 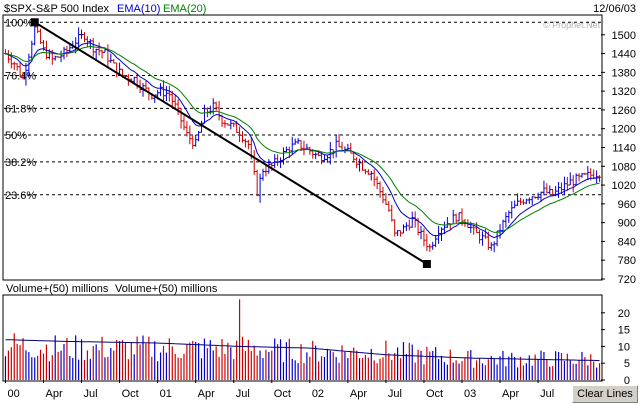 What do you see at coordinates (605, 394) in the screenshot?
I see `clear-lines-button: Clear Lines` at bounding box center [605, 394].